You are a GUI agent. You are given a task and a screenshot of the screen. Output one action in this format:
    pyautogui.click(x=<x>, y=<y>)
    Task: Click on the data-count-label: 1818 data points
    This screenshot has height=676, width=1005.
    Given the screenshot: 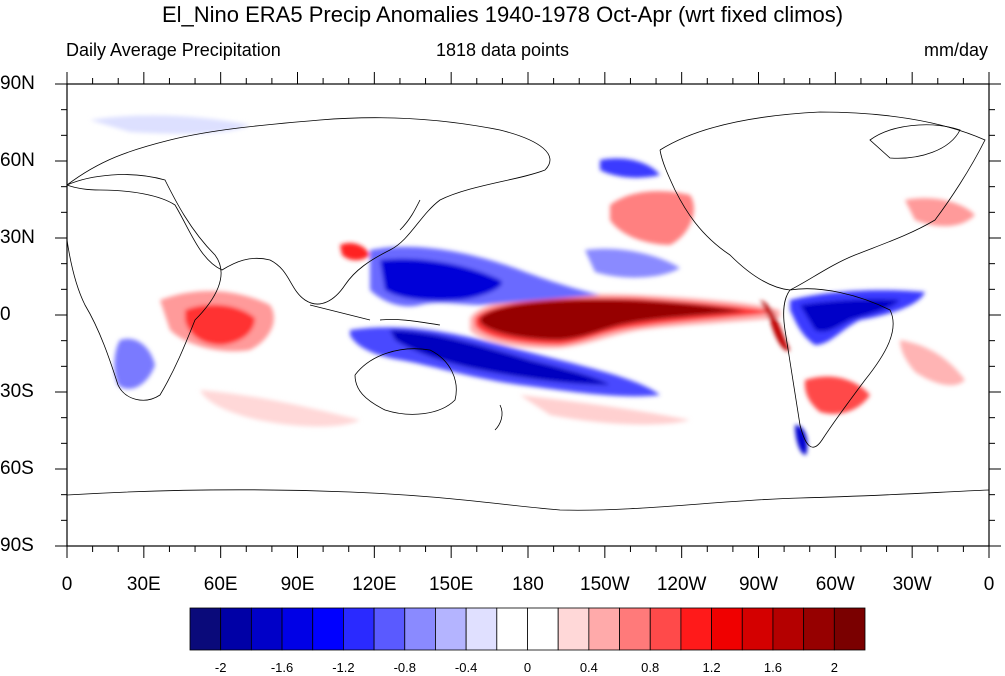 What is the action you would take?
    pyautogui.click(x=502, y=50)
    